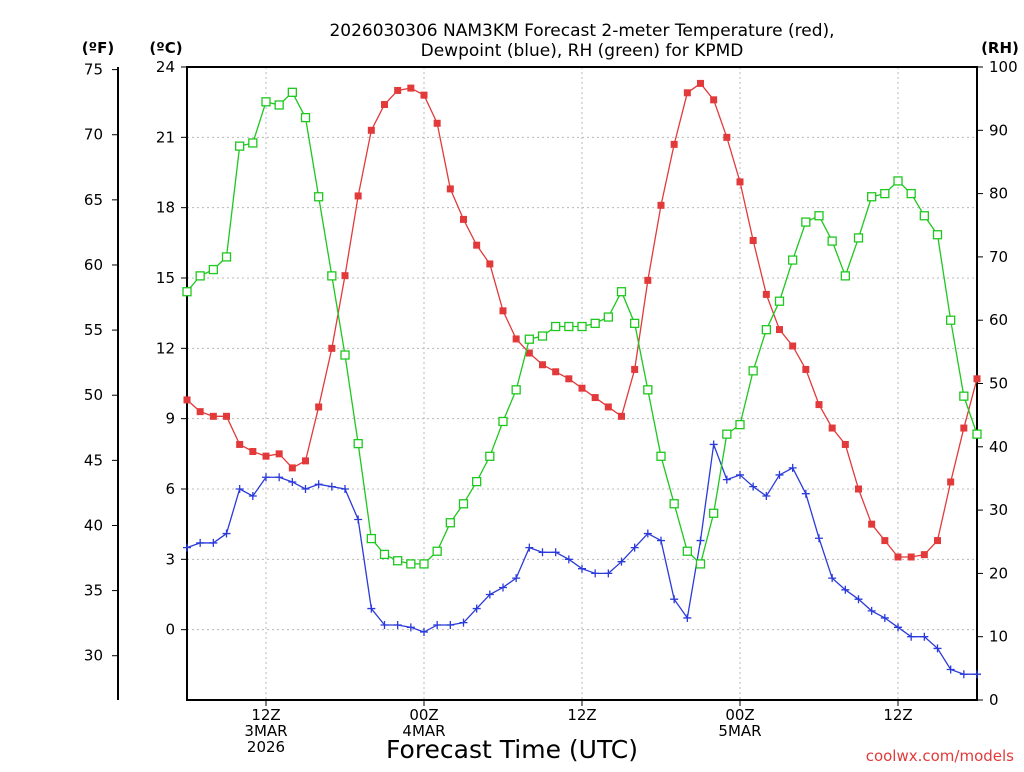 Image resolution: width=1024 pixels, height=772 pixels. What do you see at coordinates (266, 747) in the screenshot?
I see `x-tick-label: 2026` at bounding box center [266, 747].